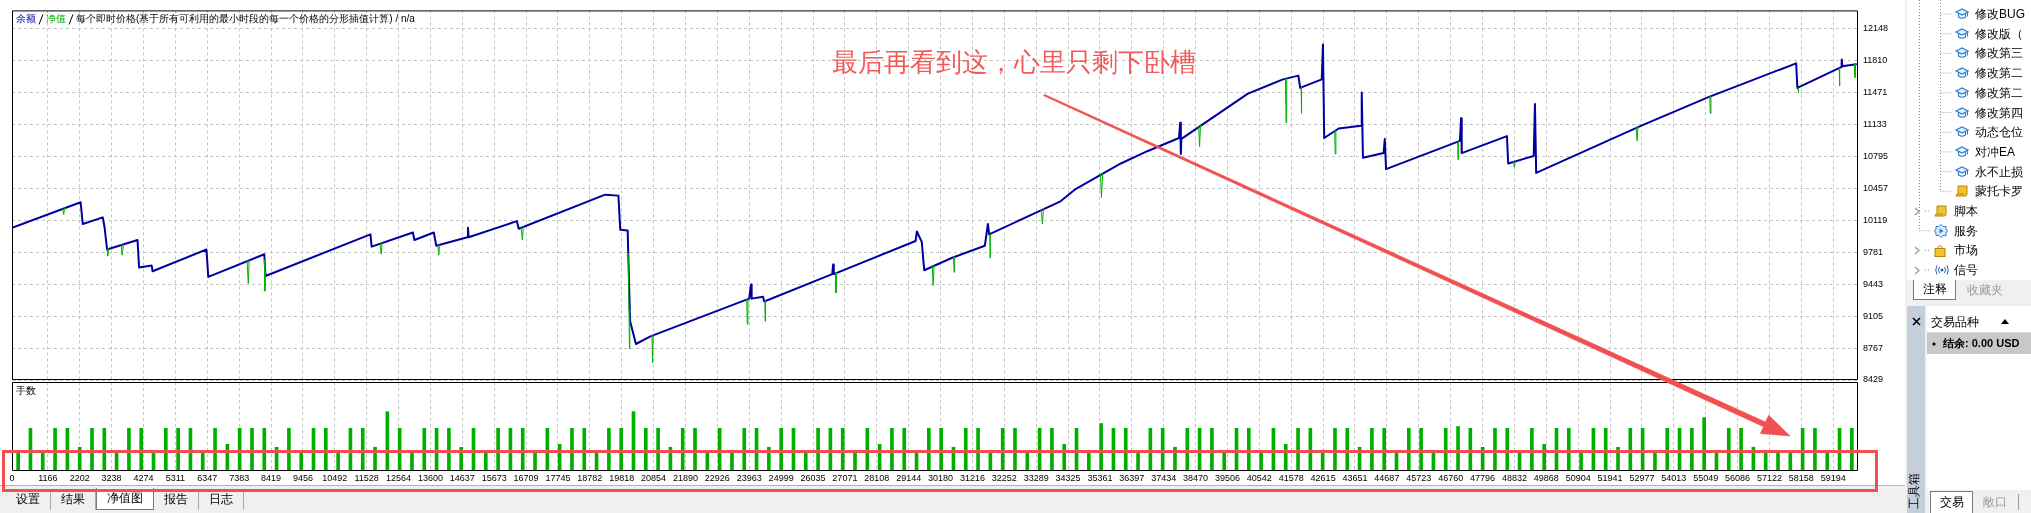 This screenshot has height=513, width=2031. What do you see at coordinates (972, 477) in the screenshot?
I see `x-tick-label: 31216` at bounding box center [972, 477].